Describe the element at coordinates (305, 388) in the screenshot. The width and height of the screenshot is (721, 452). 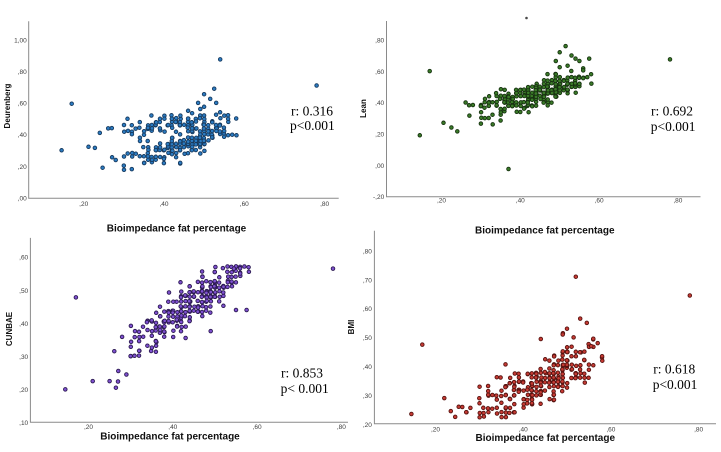
I see `svg-text: p< 0.001` at that location.